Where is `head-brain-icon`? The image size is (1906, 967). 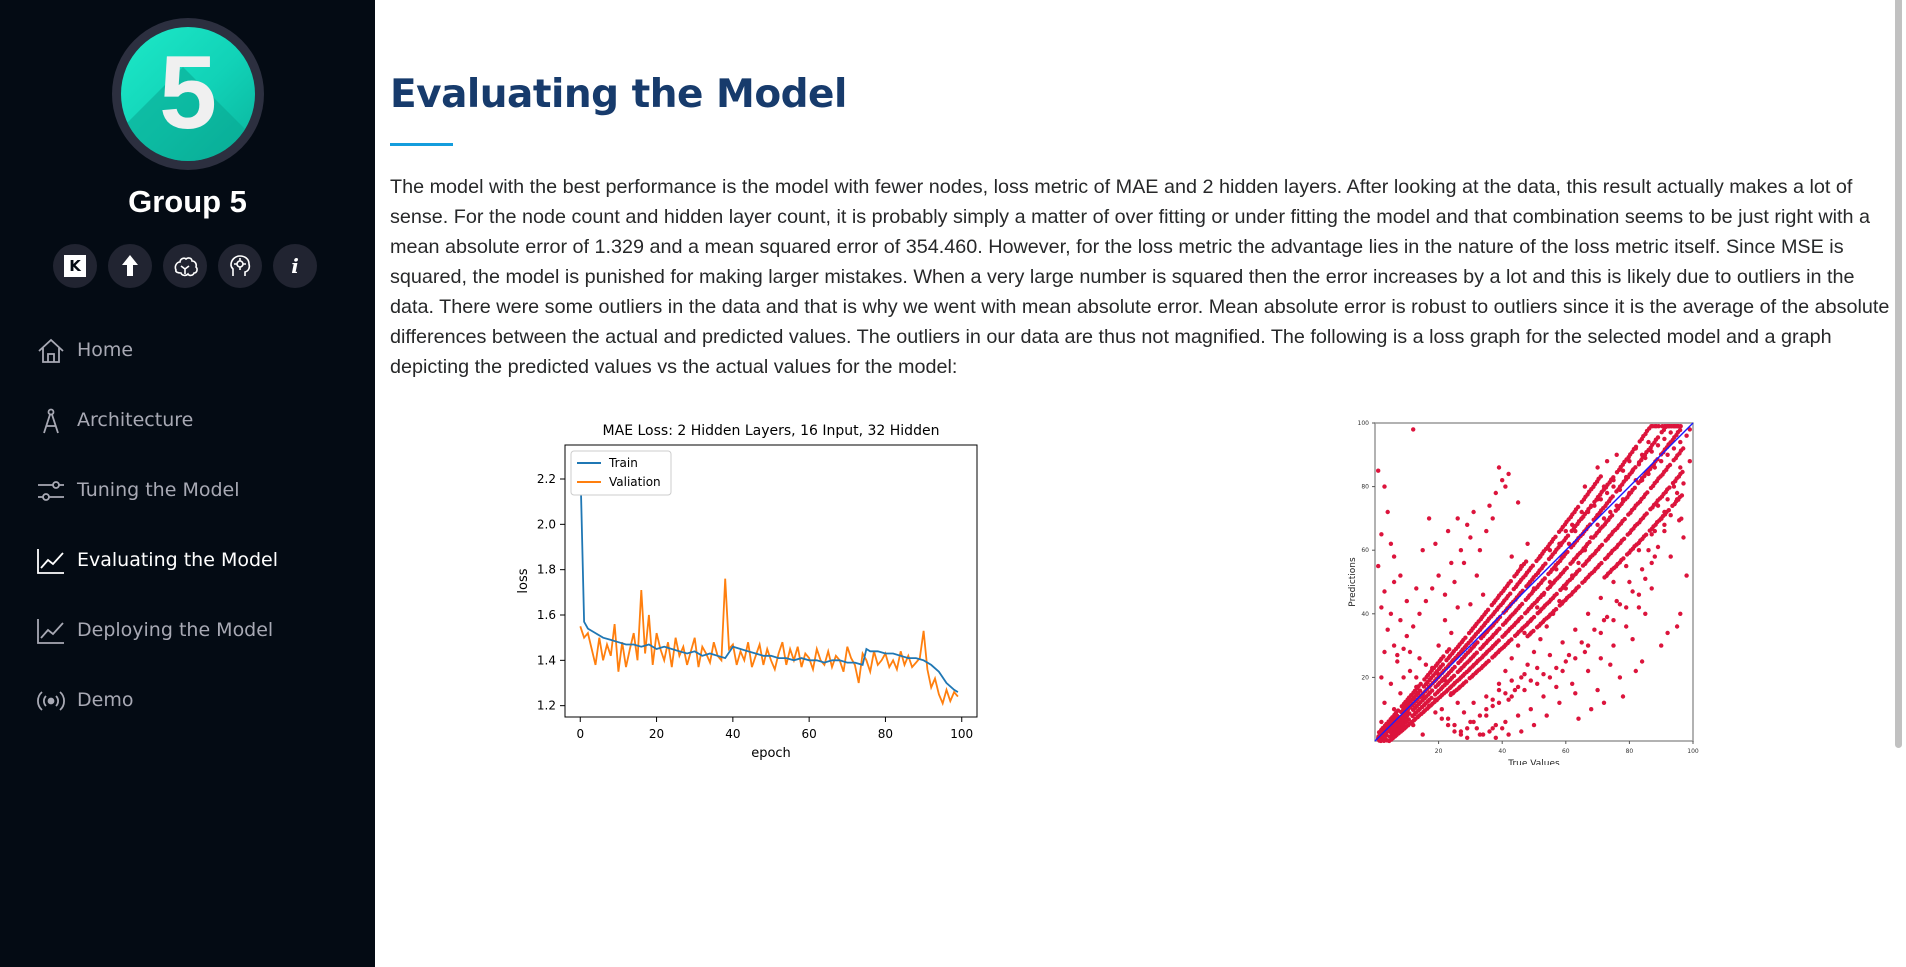 head-brain-icon is located at coordinates (240, 266).